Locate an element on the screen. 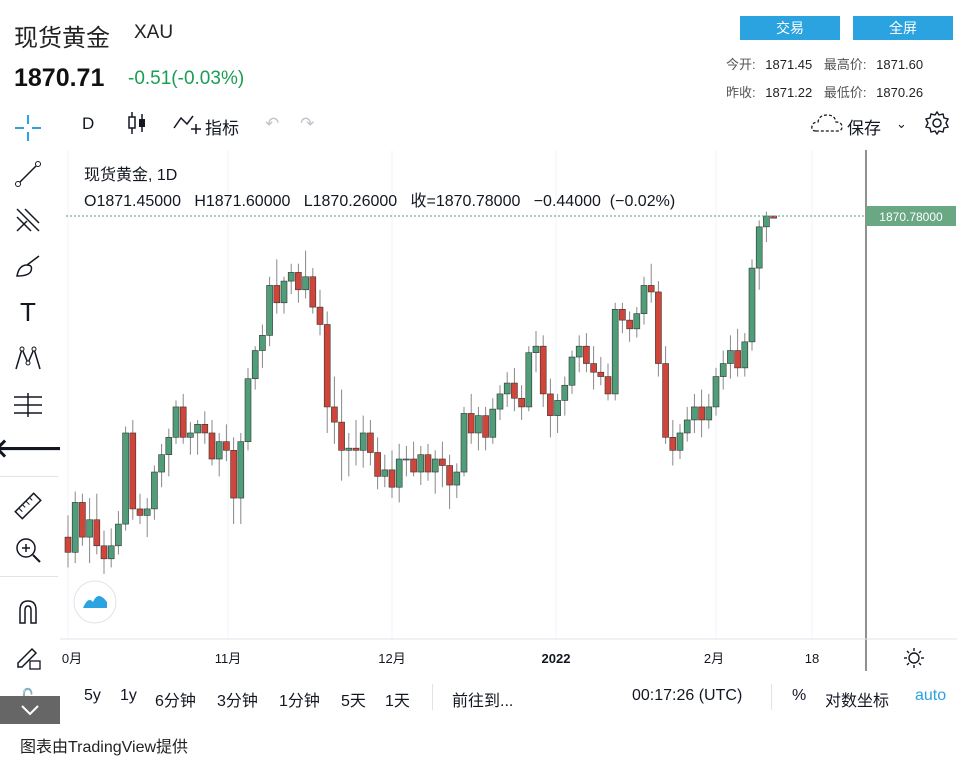 The image size is (957, 759). auto-scale-toggle: auto is located at coordinates (931, 695).